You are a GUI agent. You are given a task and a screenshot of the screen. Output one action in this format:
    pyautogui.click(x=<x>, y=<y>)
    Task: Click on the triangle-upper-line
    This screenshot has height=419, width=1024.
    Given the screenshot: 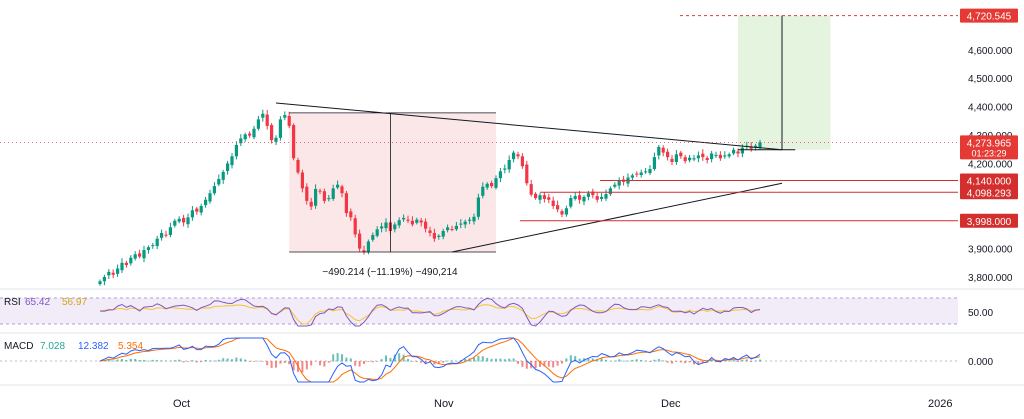 What is the action you would take?
    pyautogui.click(x=529, y=126)
    